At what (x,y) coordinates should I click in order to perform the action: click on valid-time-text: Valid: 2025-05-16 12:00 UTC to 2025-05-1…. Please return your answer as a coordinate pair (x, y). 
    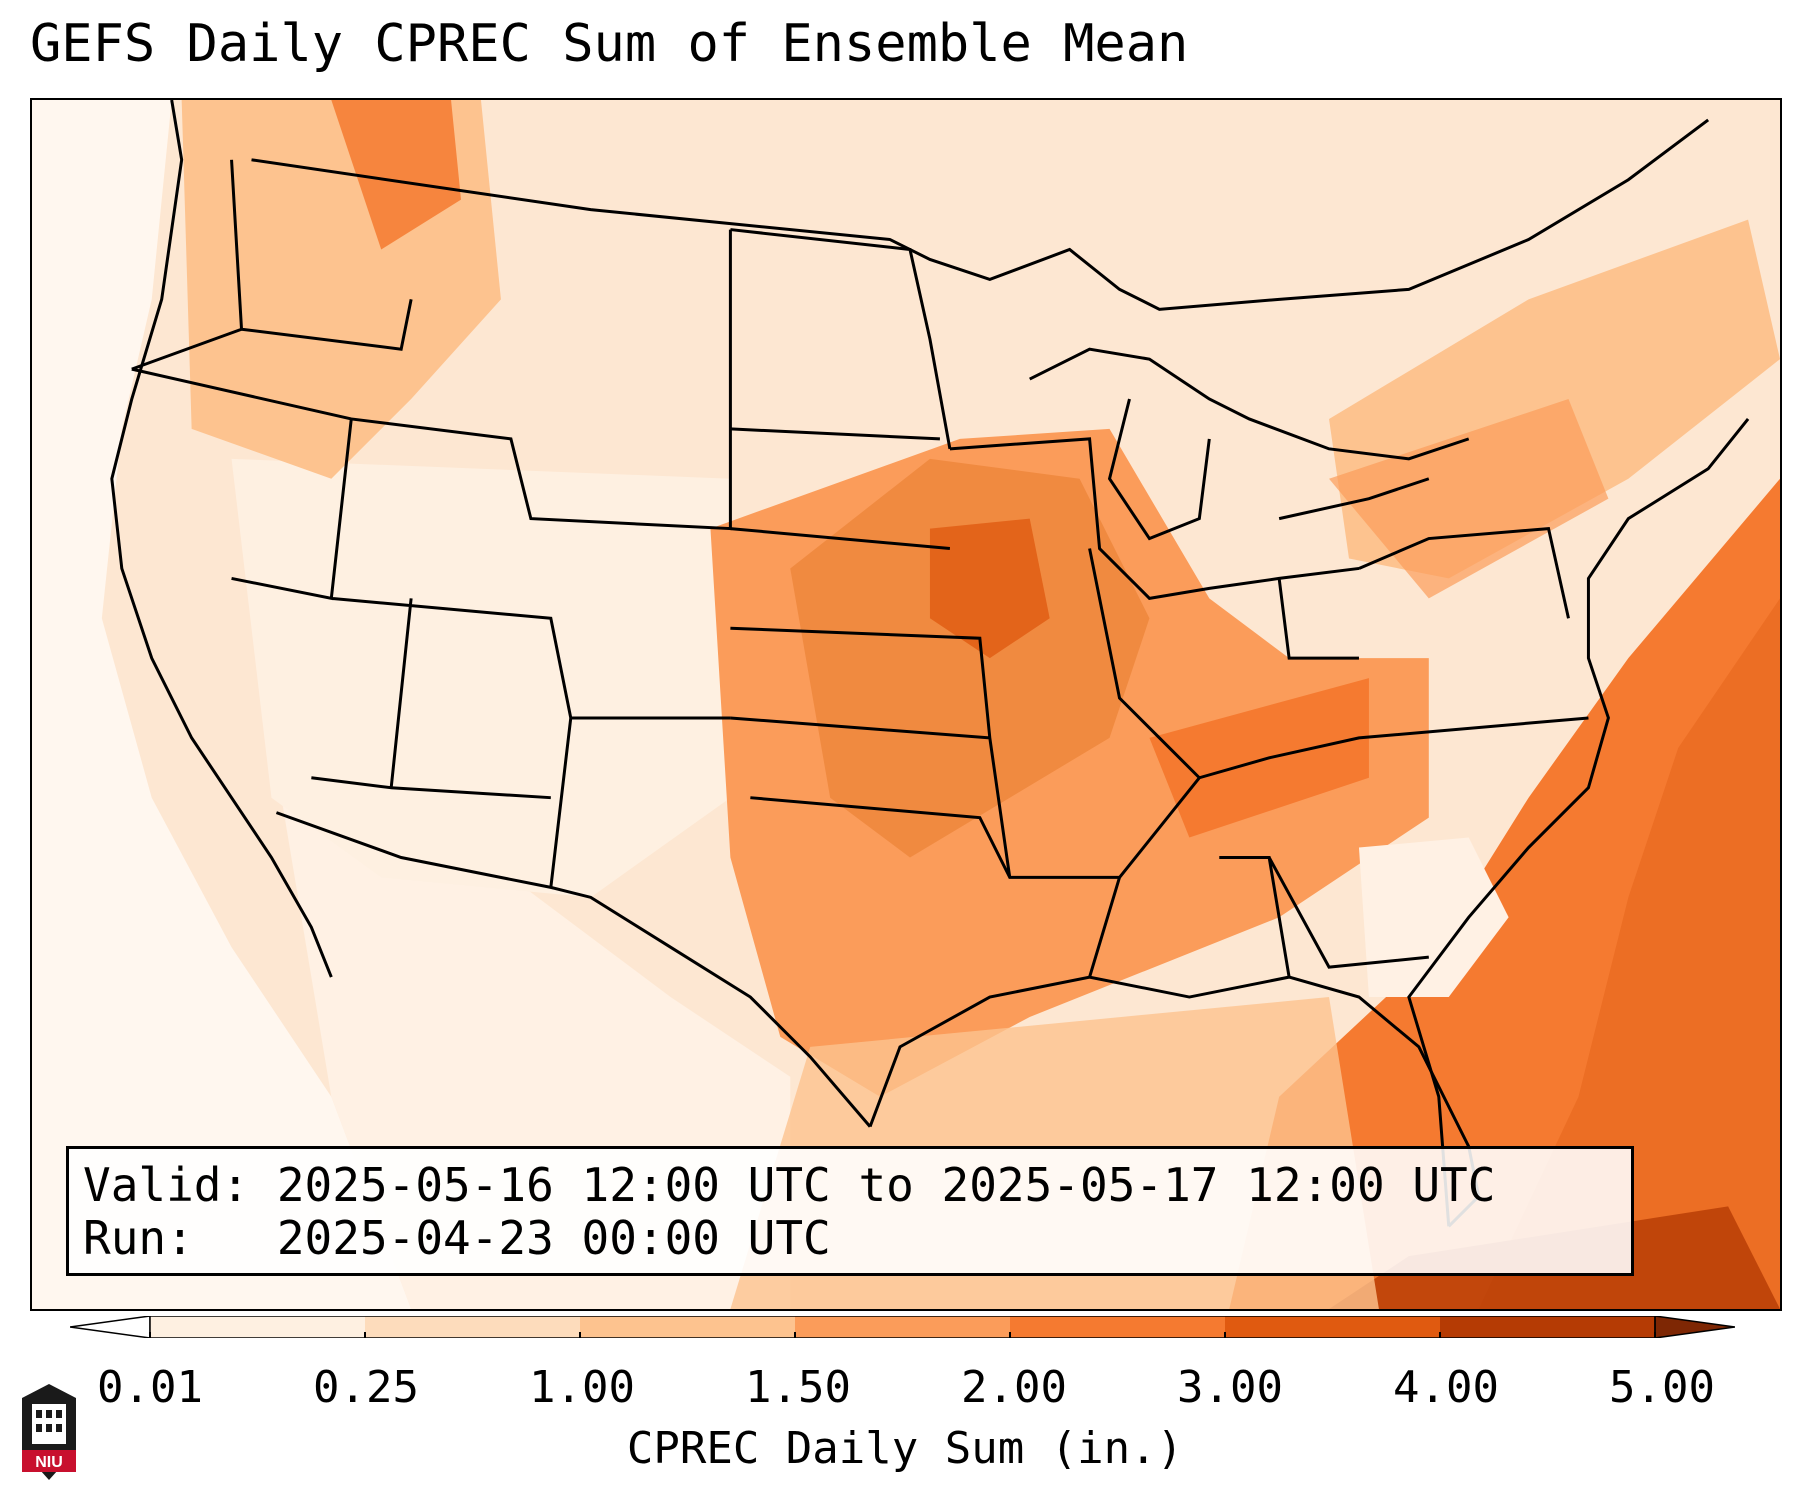
    Looking at the image, I should click on (789, 1185).